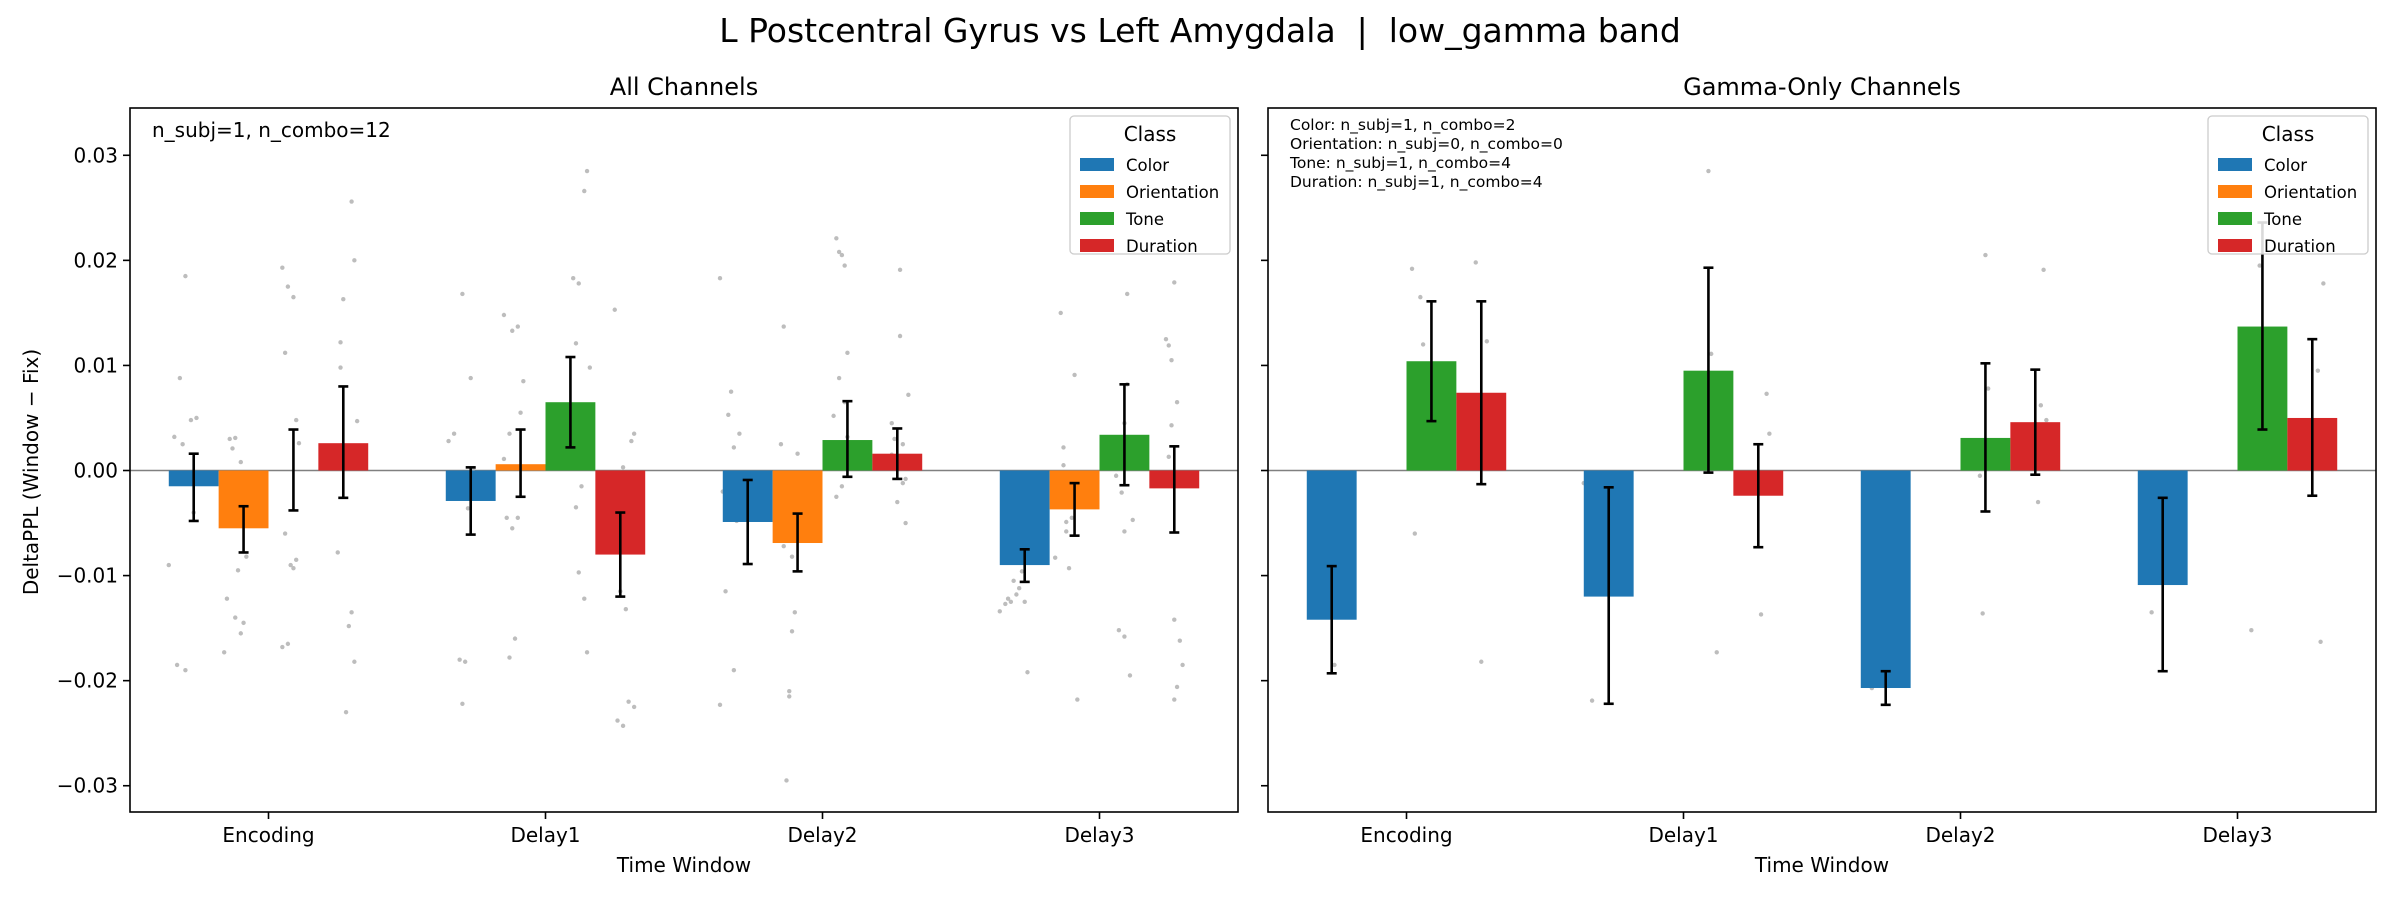 Image resolution: width=2400 pixels, height=900 pixels. What do you see at coordinates (95, 471) in the screenshot?
I see `y-tick-label: 0.00` at bounding box center [95, 471].